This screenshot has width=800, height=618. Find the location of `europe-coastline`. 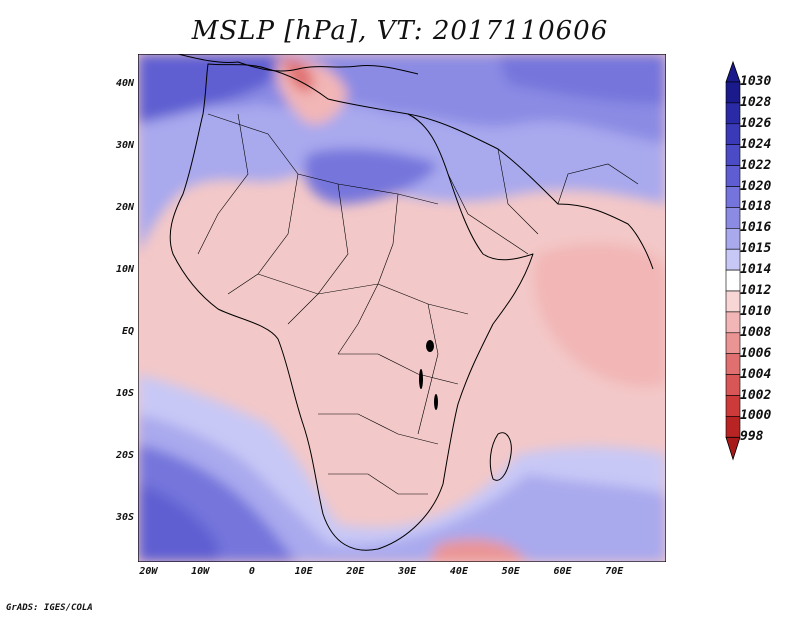

europe-coastline is located at coordinates (298, 64).